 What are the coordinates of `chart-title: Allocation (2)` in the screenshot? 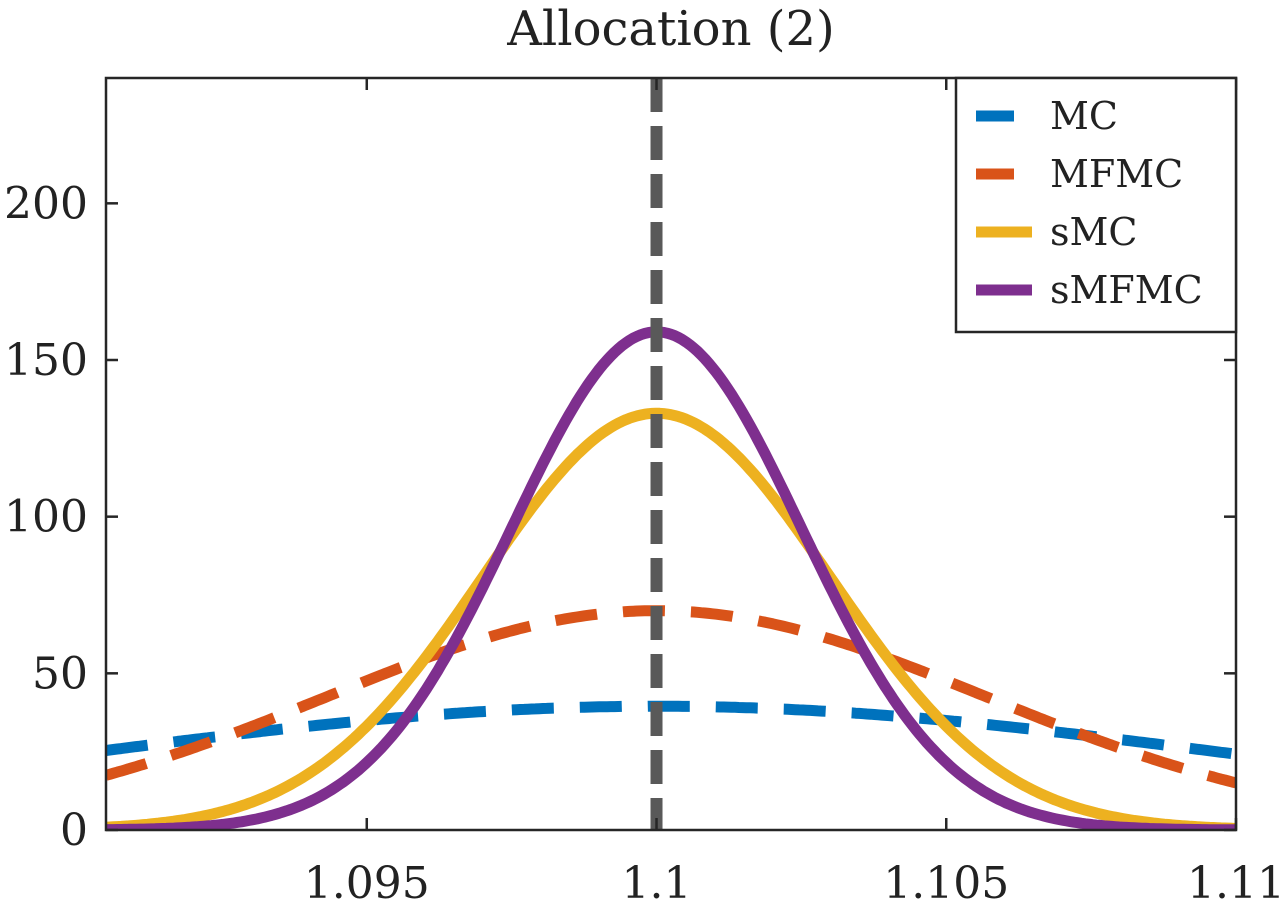 It's located at (670, 29).